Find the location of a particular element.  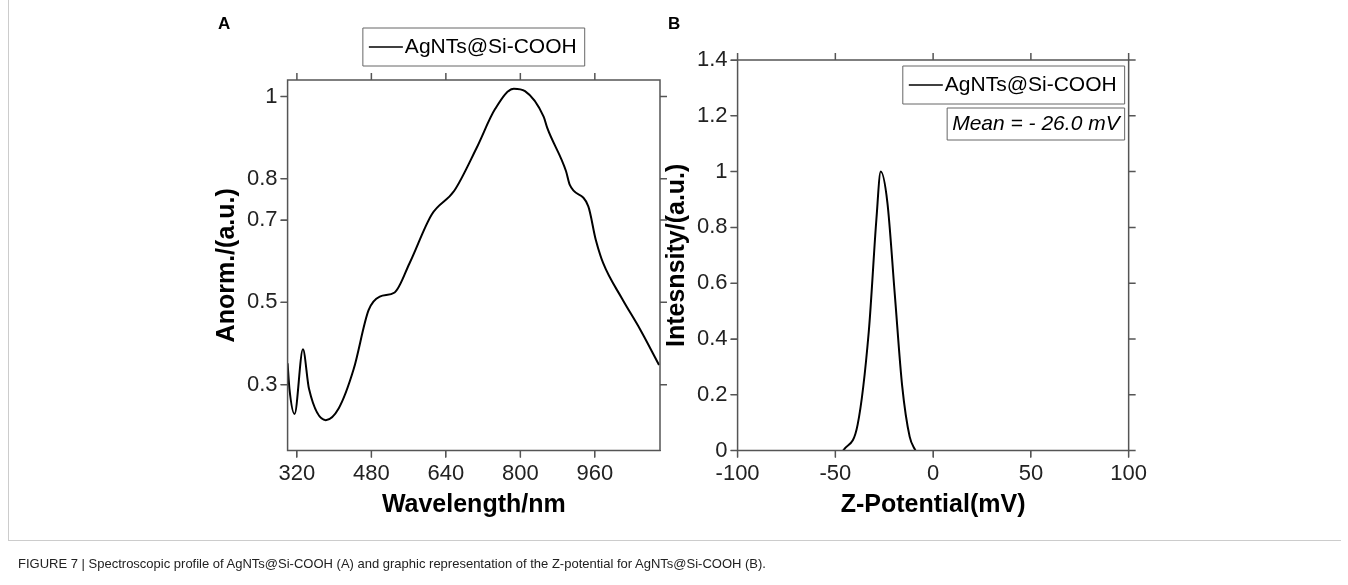

annotation: Mean = - 26.0 mV is located at coordinates (1037, 122).